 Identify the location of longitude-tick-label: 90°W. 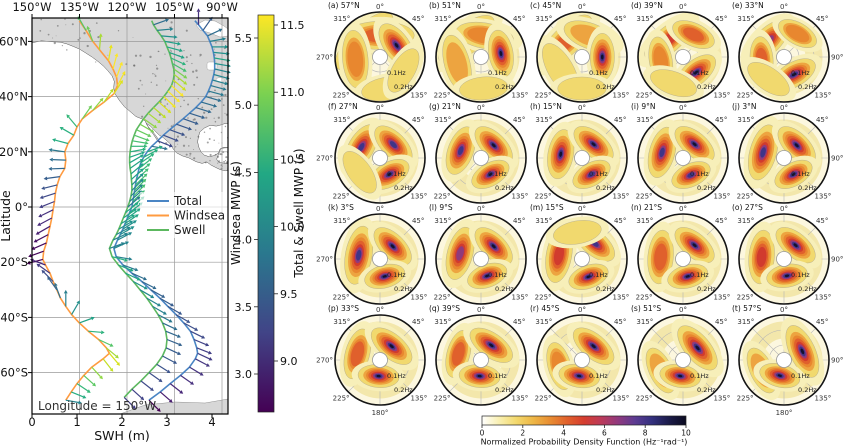
(222, 7).